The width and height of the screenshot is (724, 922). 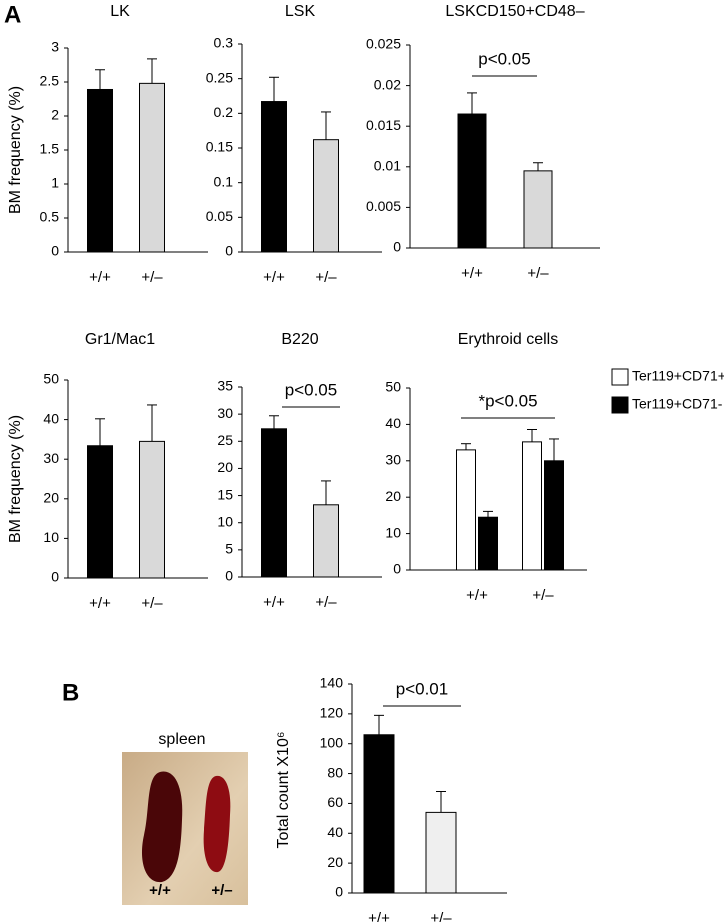 I want to click on y-tick-label: 50, so click(x=393, y=387).